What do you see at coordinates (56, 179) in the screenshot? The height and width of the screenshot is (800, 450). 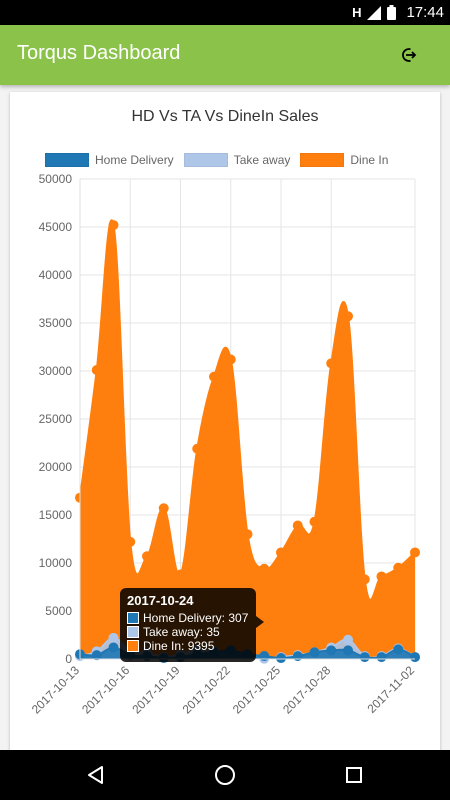 I see `y-tick-label: 50000` at bounding box center [56, 179].